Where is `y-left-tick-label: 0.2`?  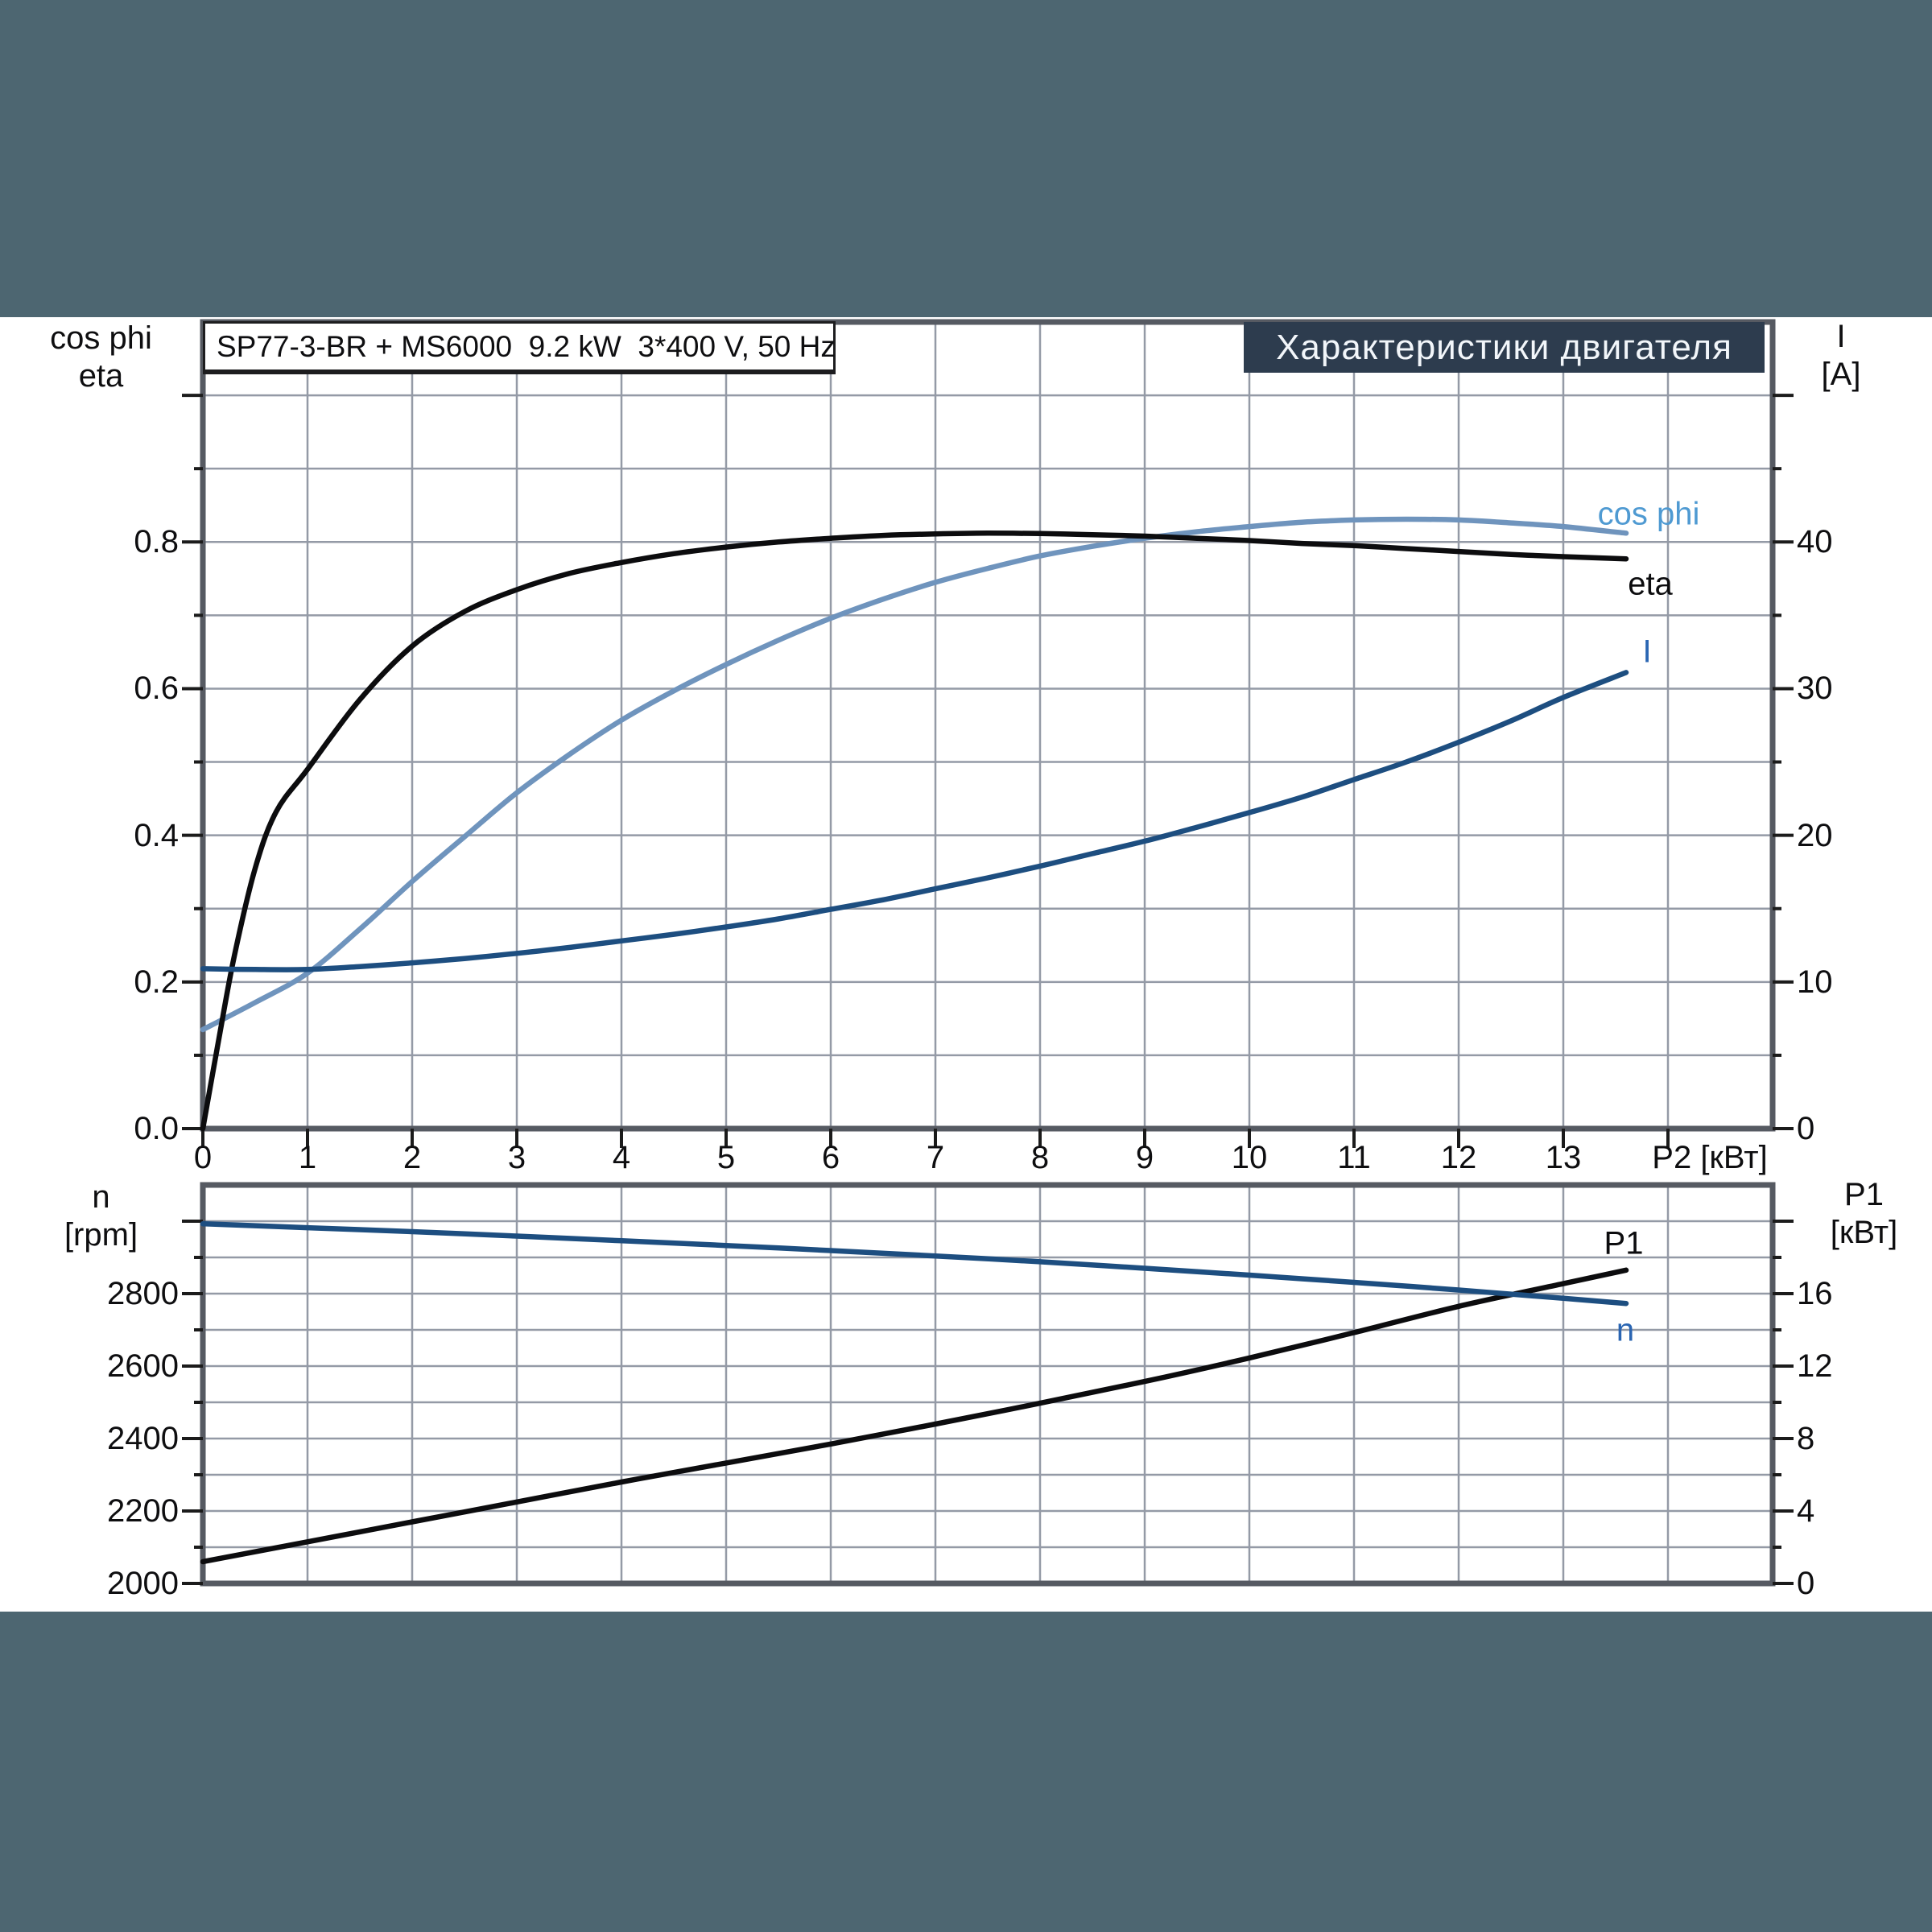
y-left-tick-label: 0.2 is located at coordinates (156, 982).